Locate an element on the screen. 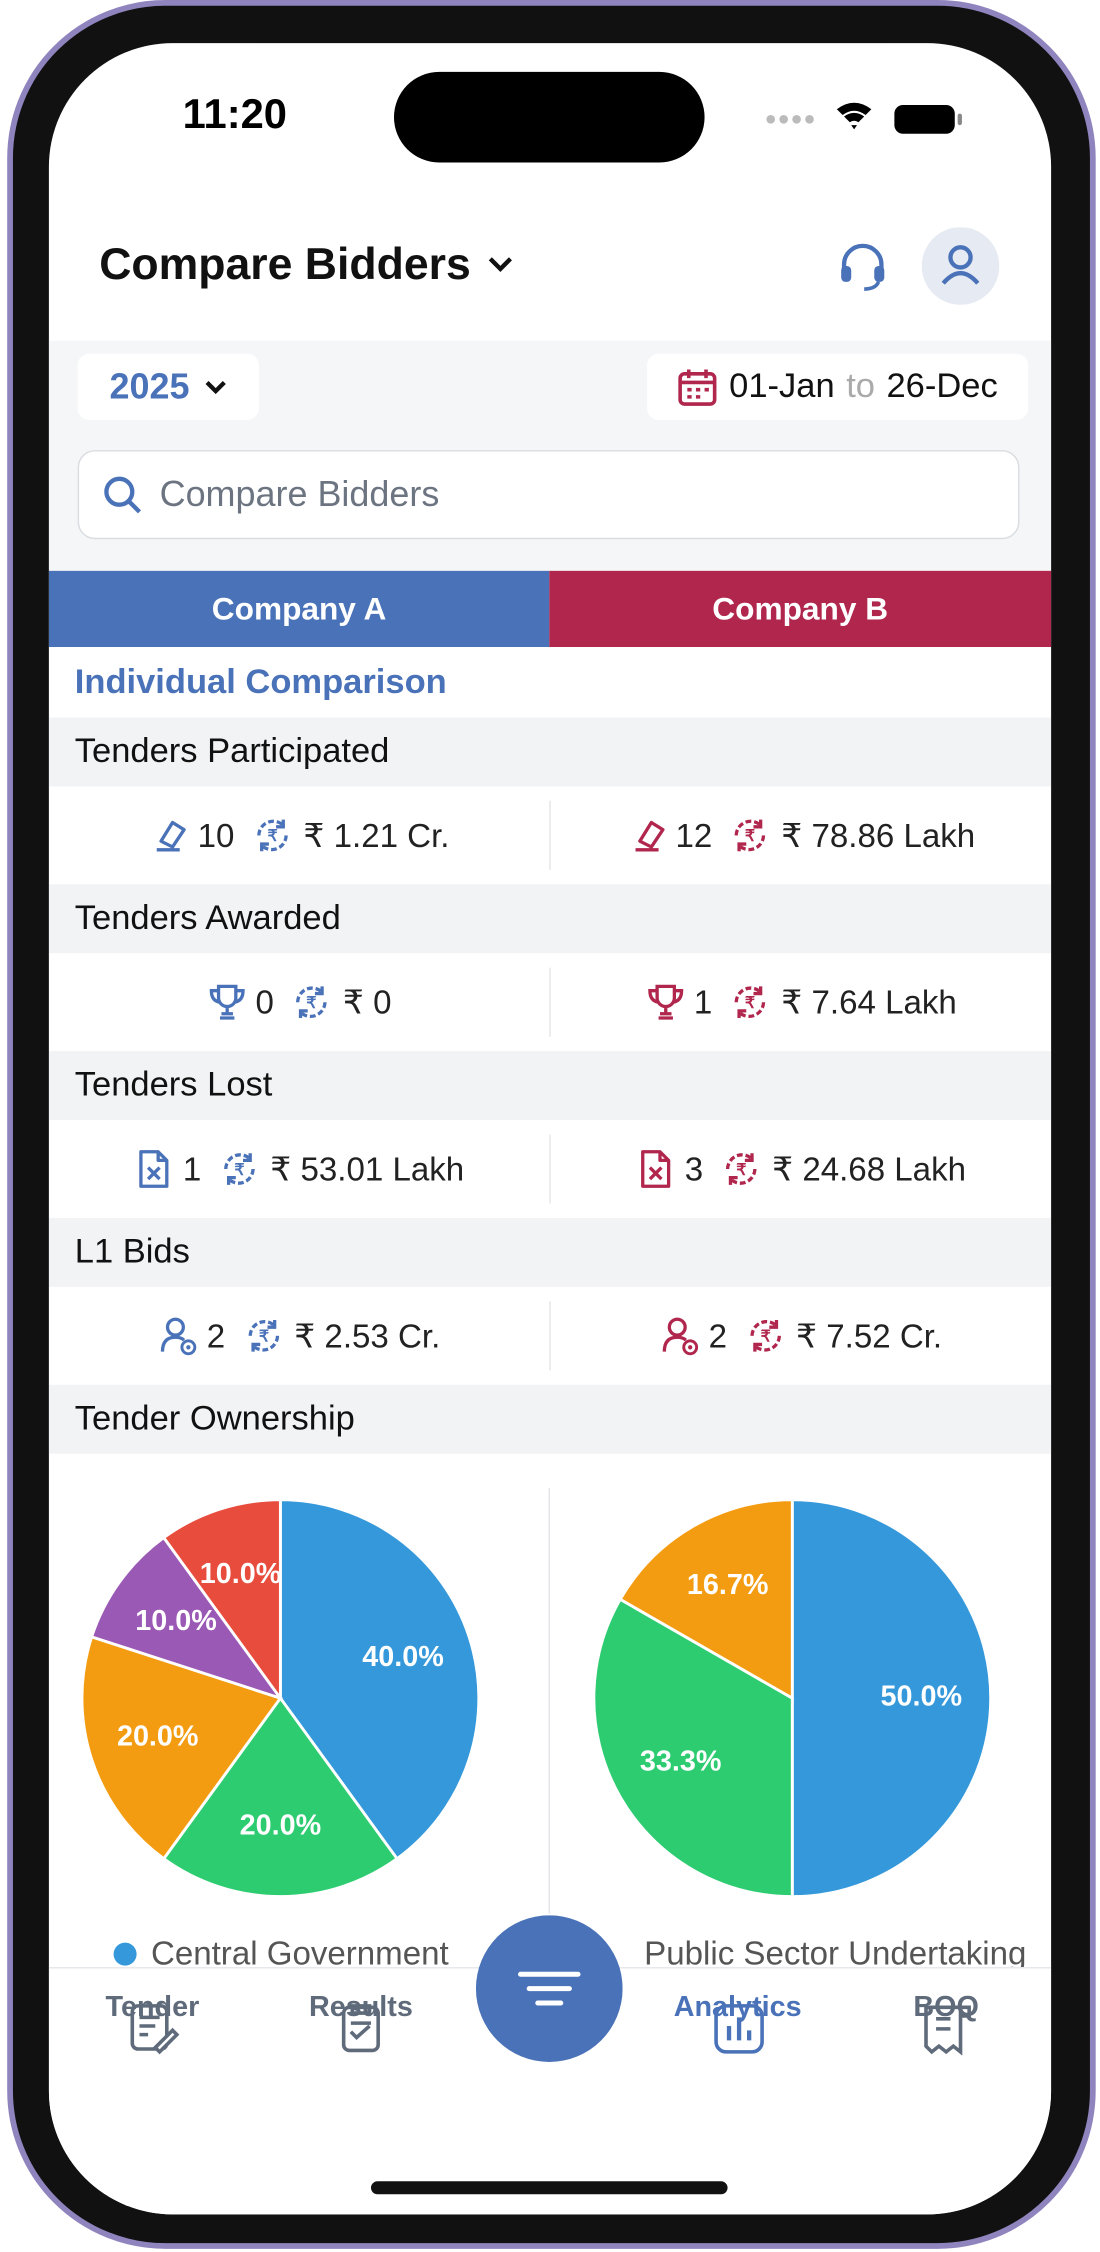  metric-row: 2 ₹ ₹ 2.53 Cr. 2 ₹ ₹ 7.52 Cr. is located at coordinates (550, 1335).